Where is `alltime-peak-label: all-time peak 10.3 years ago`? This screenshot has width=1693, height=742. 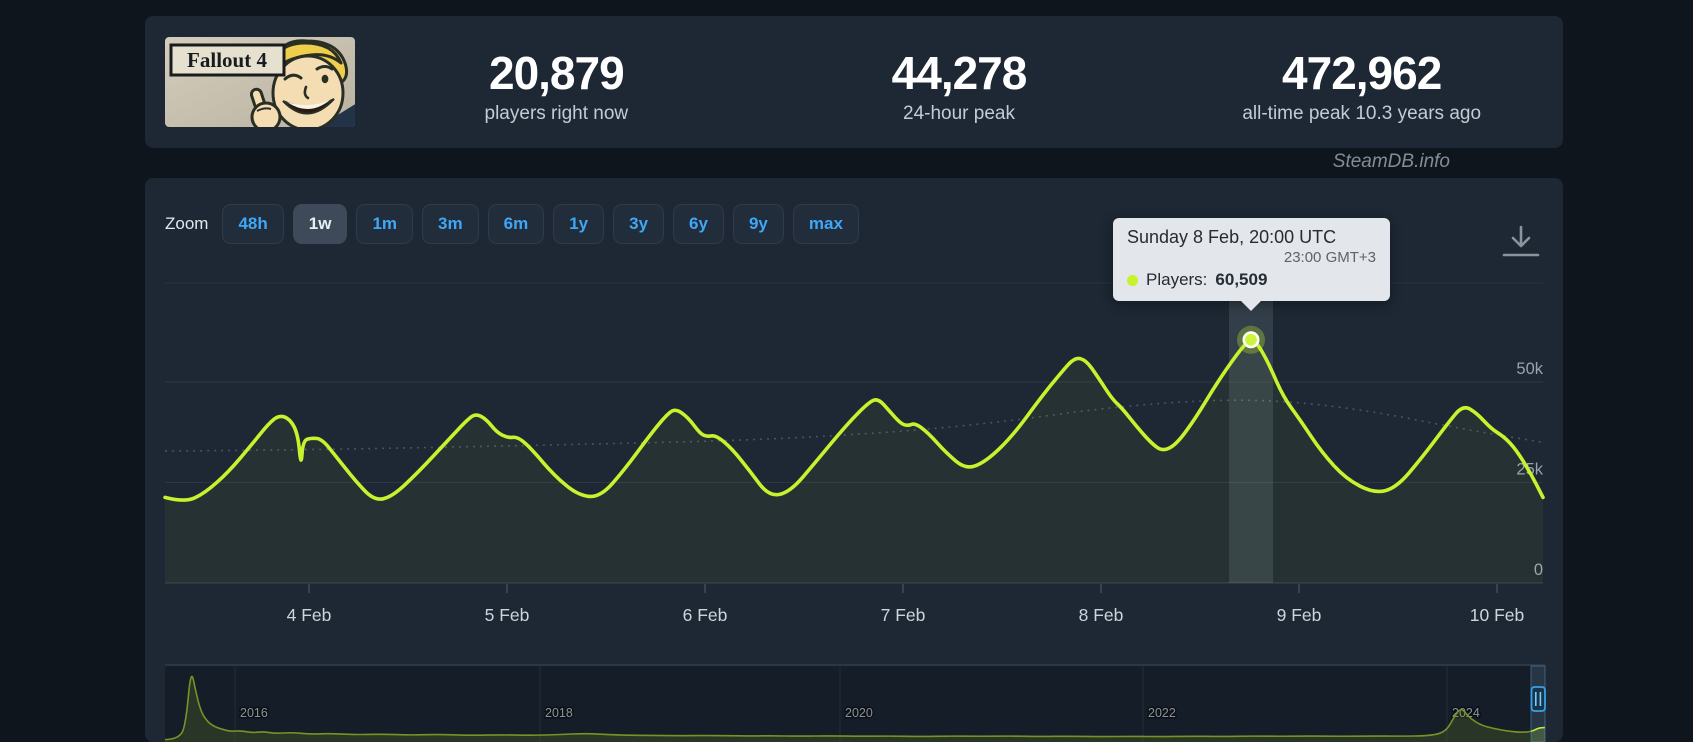
alltime-peak-label: all-time peak 10.3 years ago is located at coordinates (1362, 114).